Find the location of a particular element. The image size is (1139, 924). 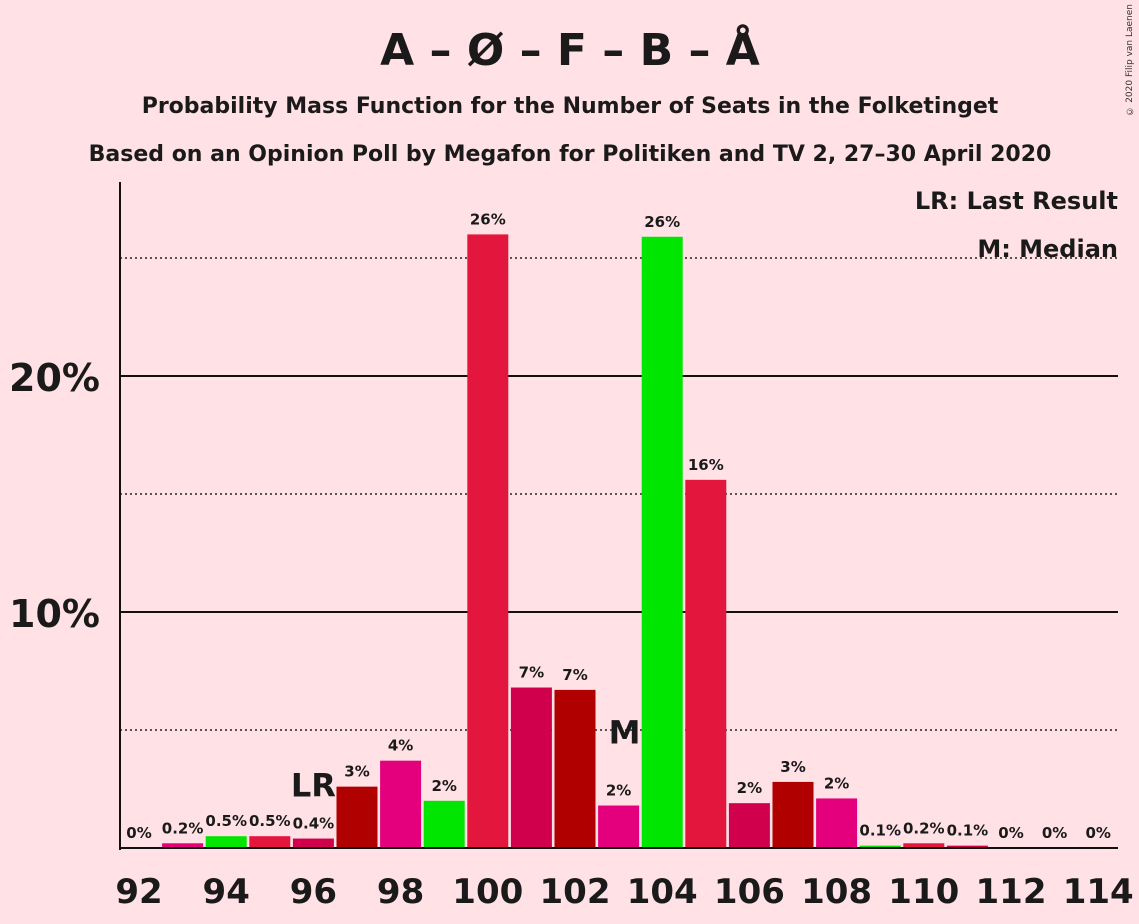

y-tick-labels: 10% 20% is located at coordinates (54, 496).